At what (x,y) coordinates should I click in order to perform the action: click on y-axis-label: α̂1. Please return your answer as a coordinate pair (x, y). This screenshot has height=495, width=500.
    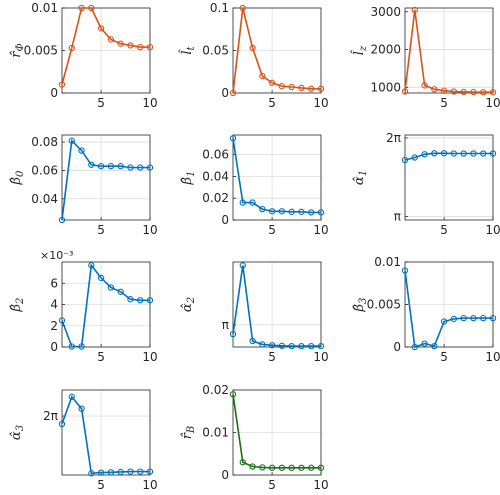
    Looking at the image, I should click on (360, 177).